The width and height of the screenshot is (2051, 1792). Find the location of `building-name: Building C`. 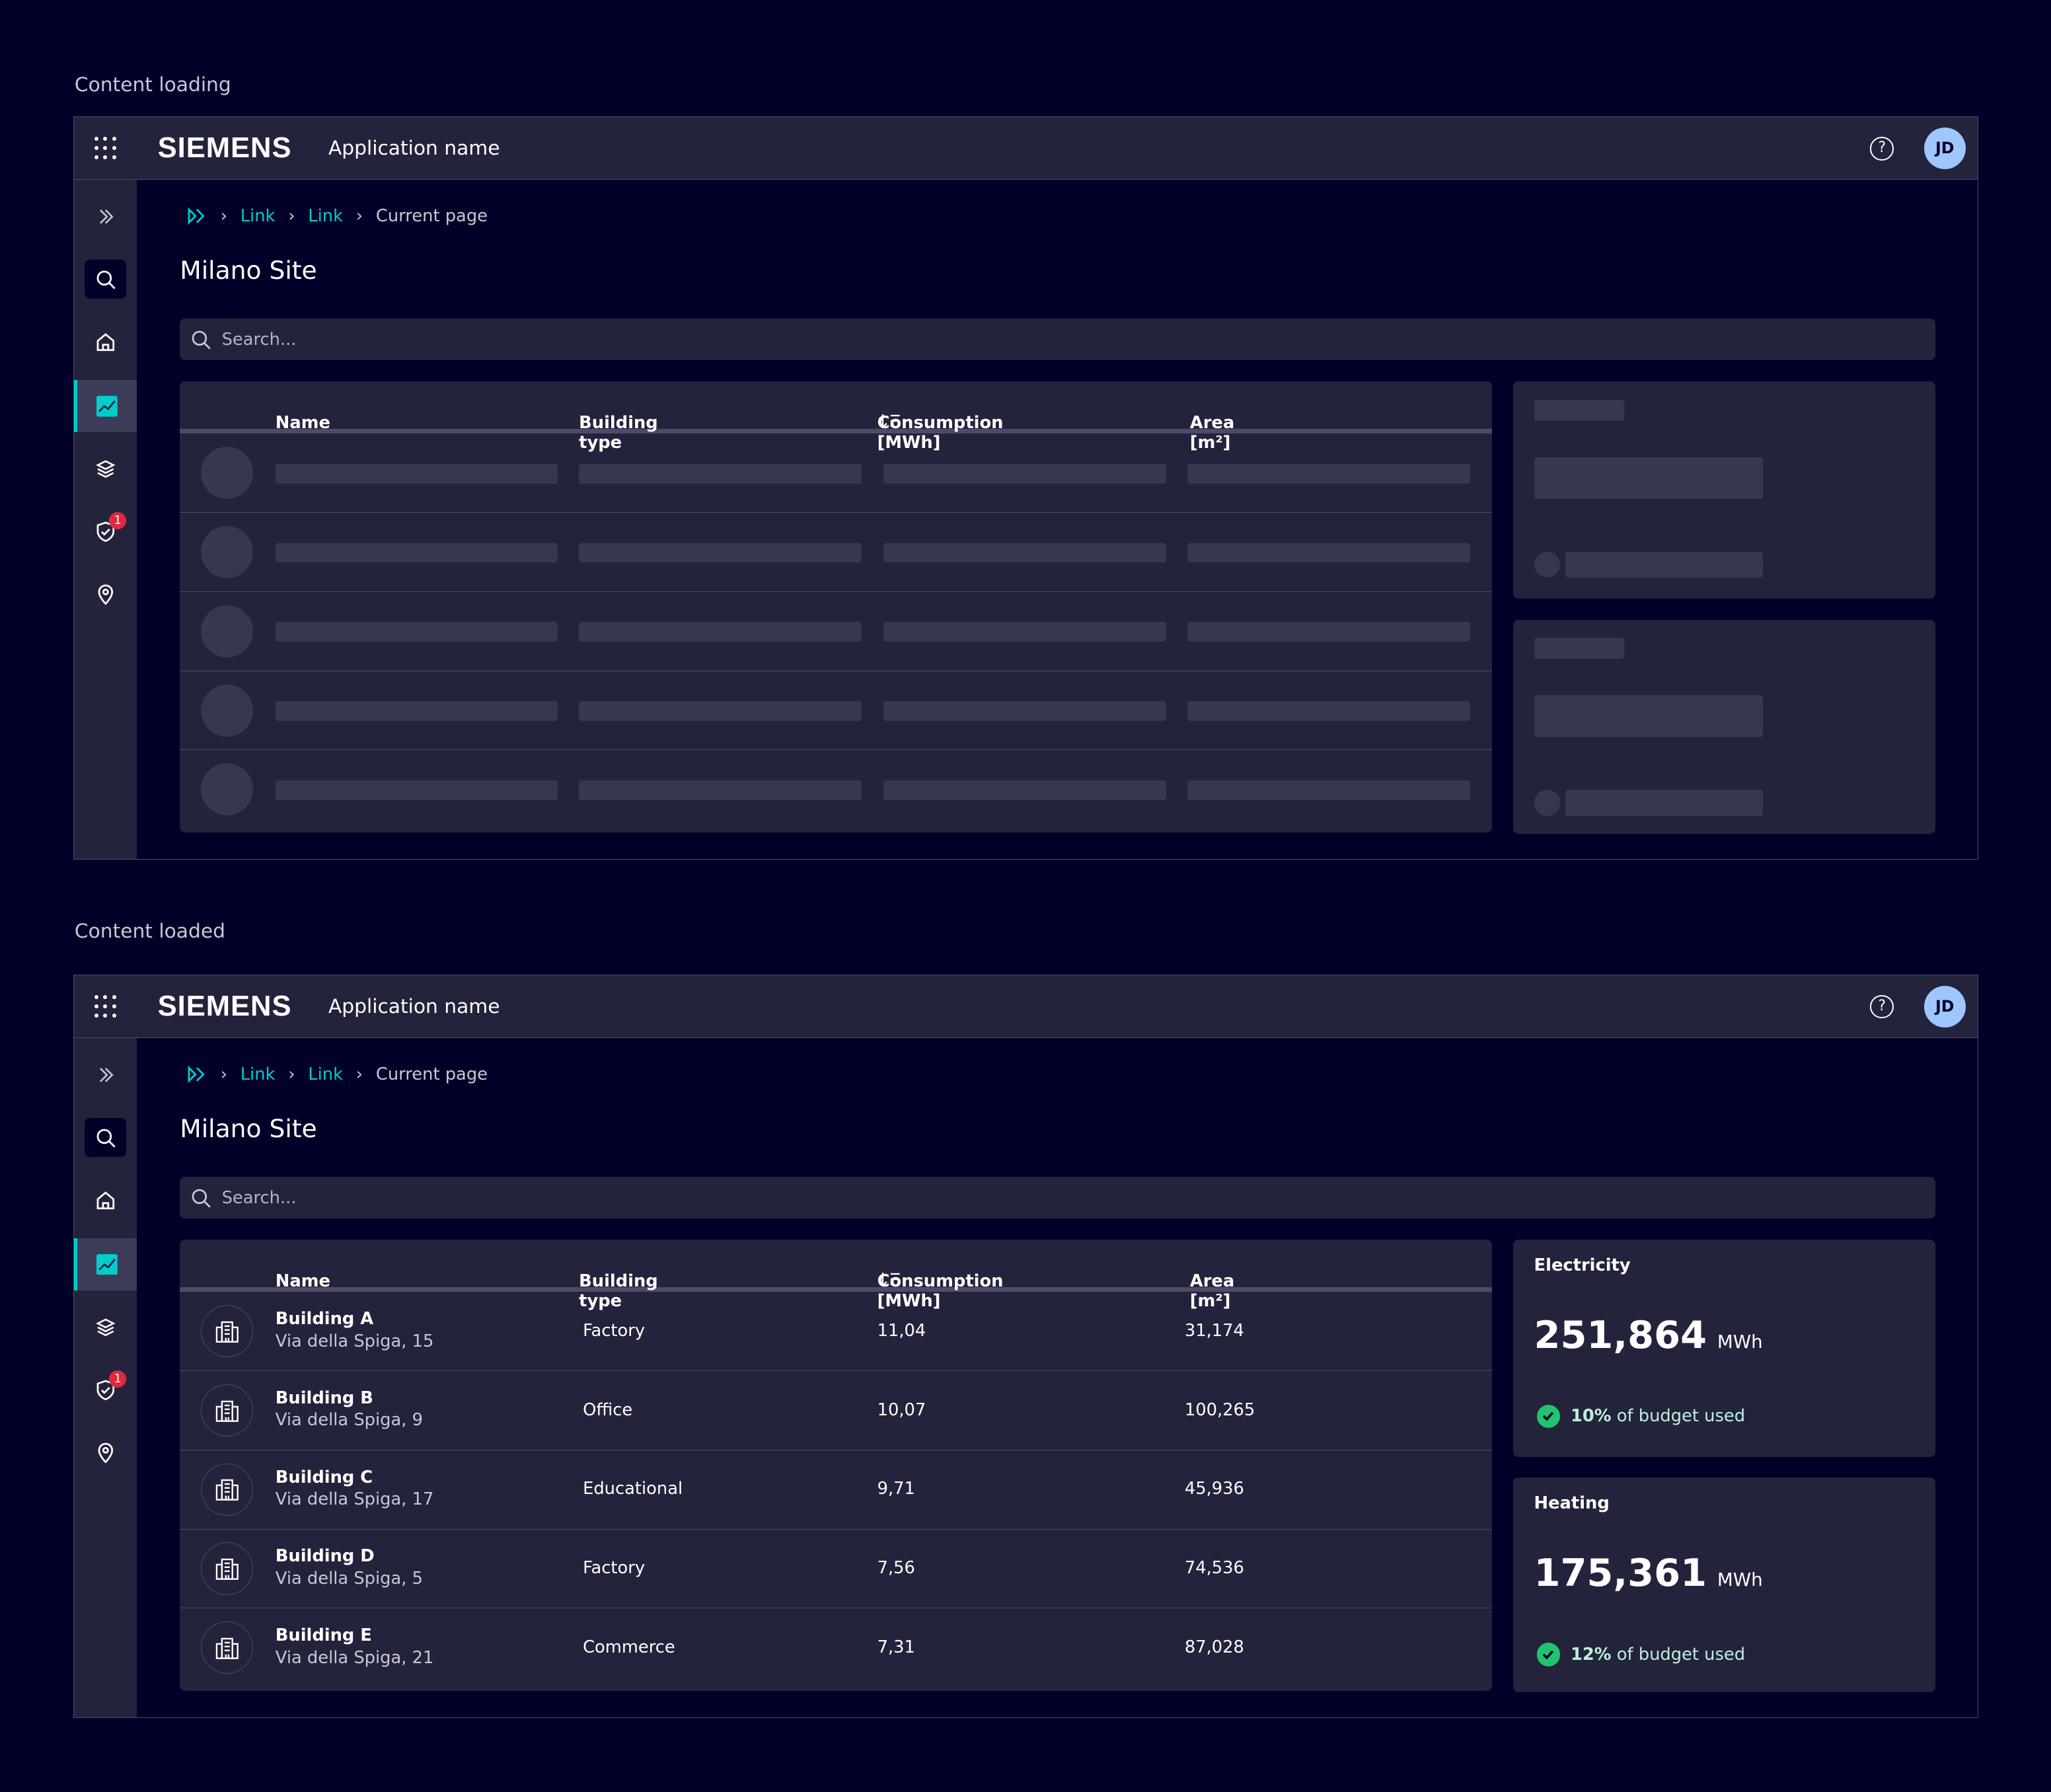

building-name: Building C is located at coordinates (324, 1477).